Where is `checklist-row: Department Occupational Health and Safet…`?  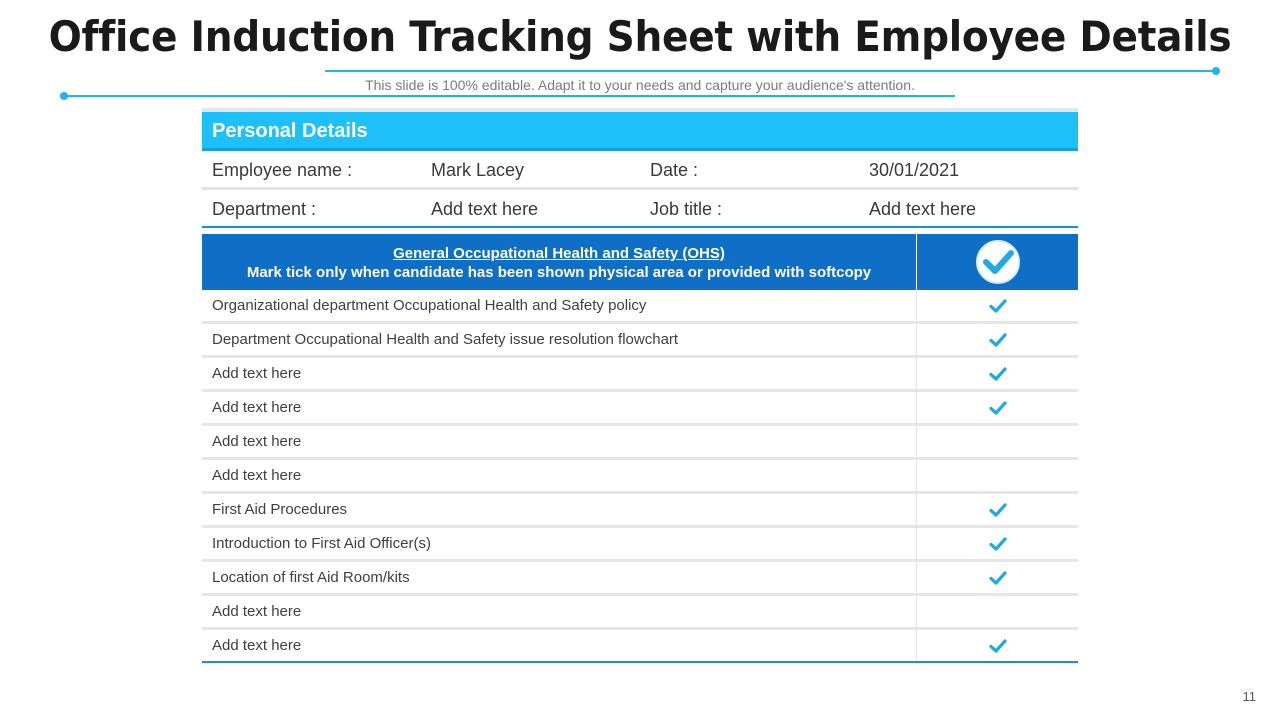
checklist-row: Department Occupational Health and Safet… is located at coordinates (640, 341).